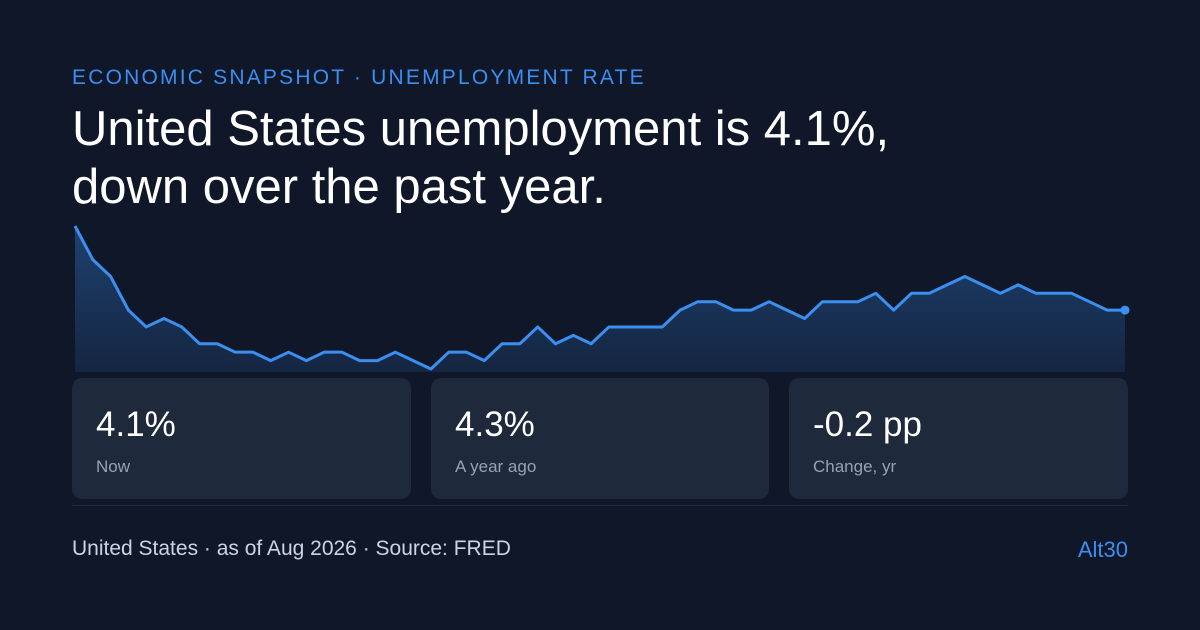 This screenshot has height=630, width=1200. I want to click on stat-value: 4.1%, so click(136, 424).